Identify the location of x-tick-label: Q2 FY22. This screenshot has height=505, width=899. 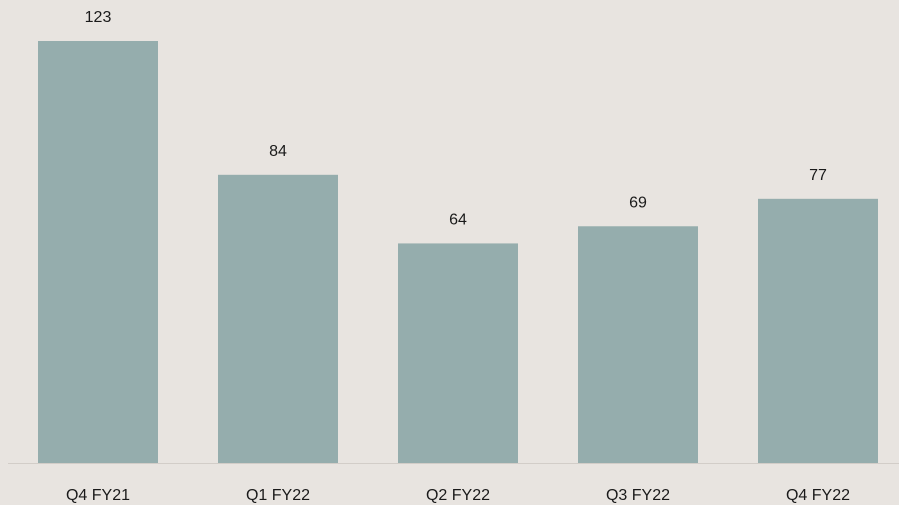
(458, 495).